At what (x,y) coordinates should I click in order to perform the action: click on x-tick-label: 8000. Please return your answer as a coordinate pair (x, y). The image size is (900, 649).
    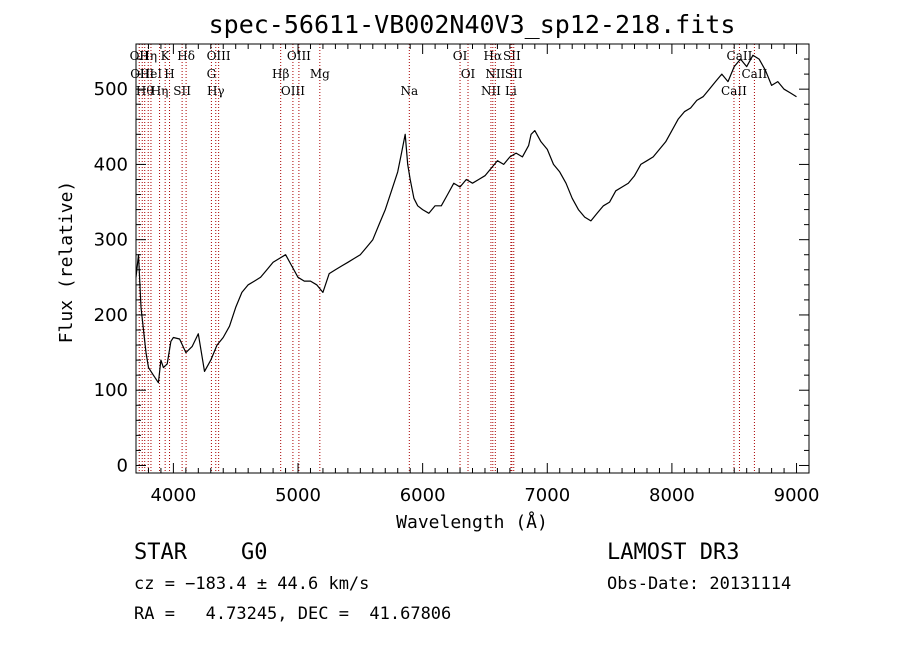
    Looking at the image, I should click on (672, 495).